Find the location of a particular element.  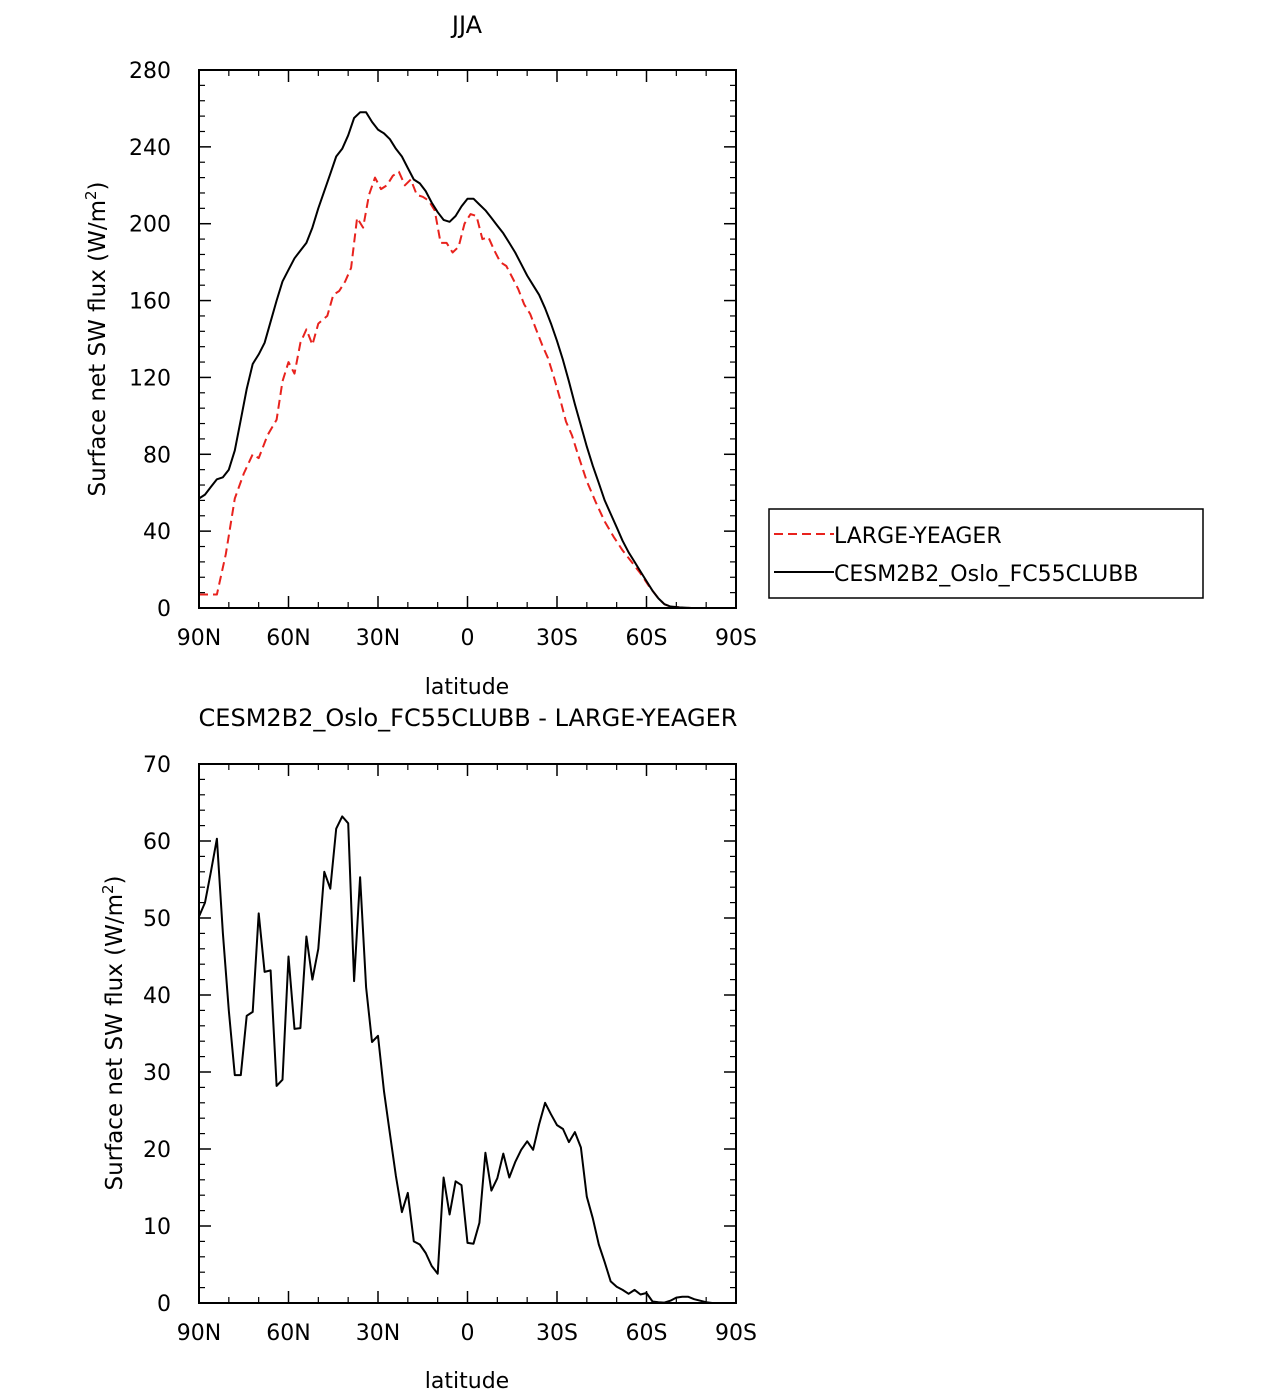

top-y-tick-label: 40 is located at coordinates (157, 532).